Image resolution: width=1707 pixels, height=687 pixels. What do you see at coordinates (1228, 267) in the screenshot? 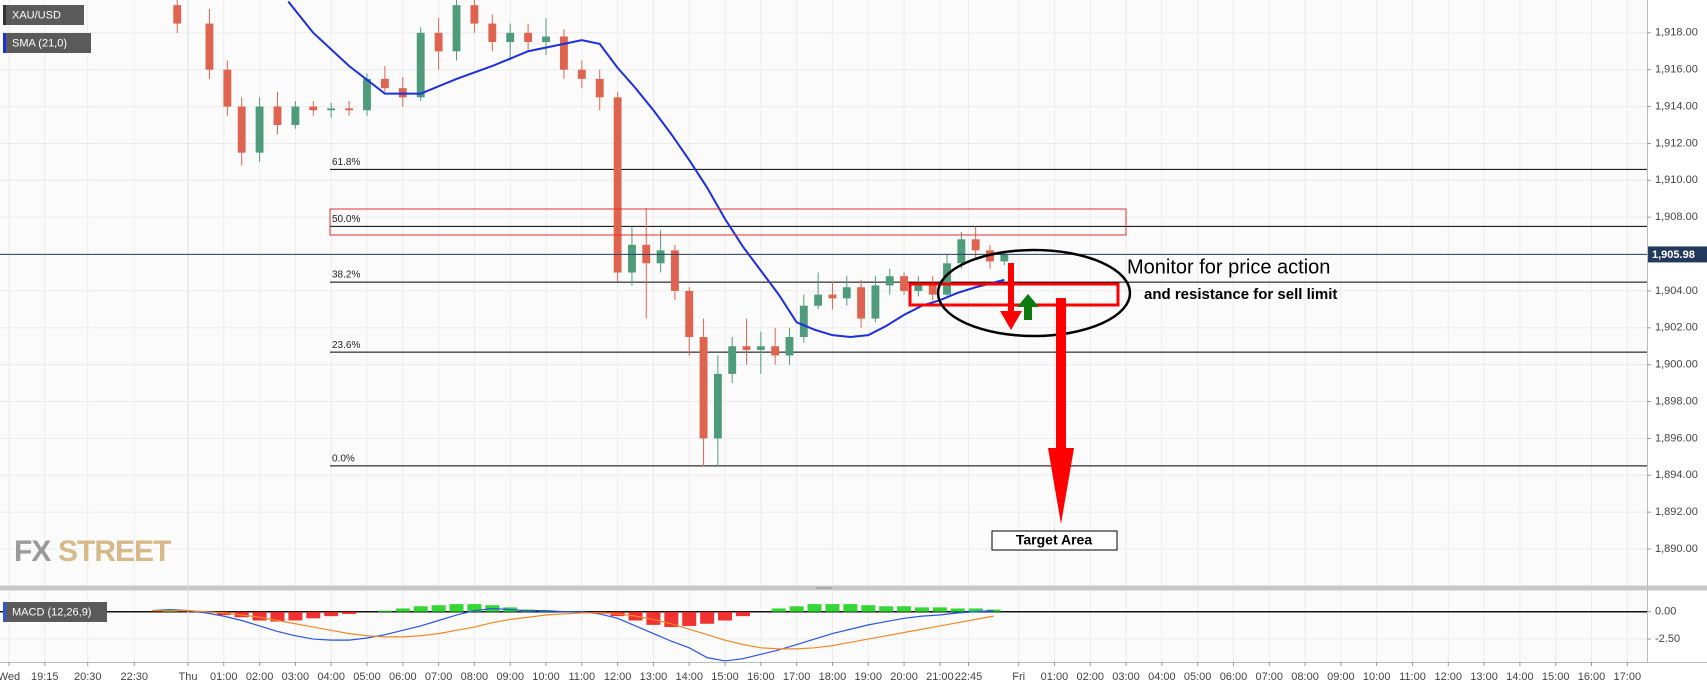
I see `annotation-monitor: Monitor for price action` at bounding box center [1228, 267].